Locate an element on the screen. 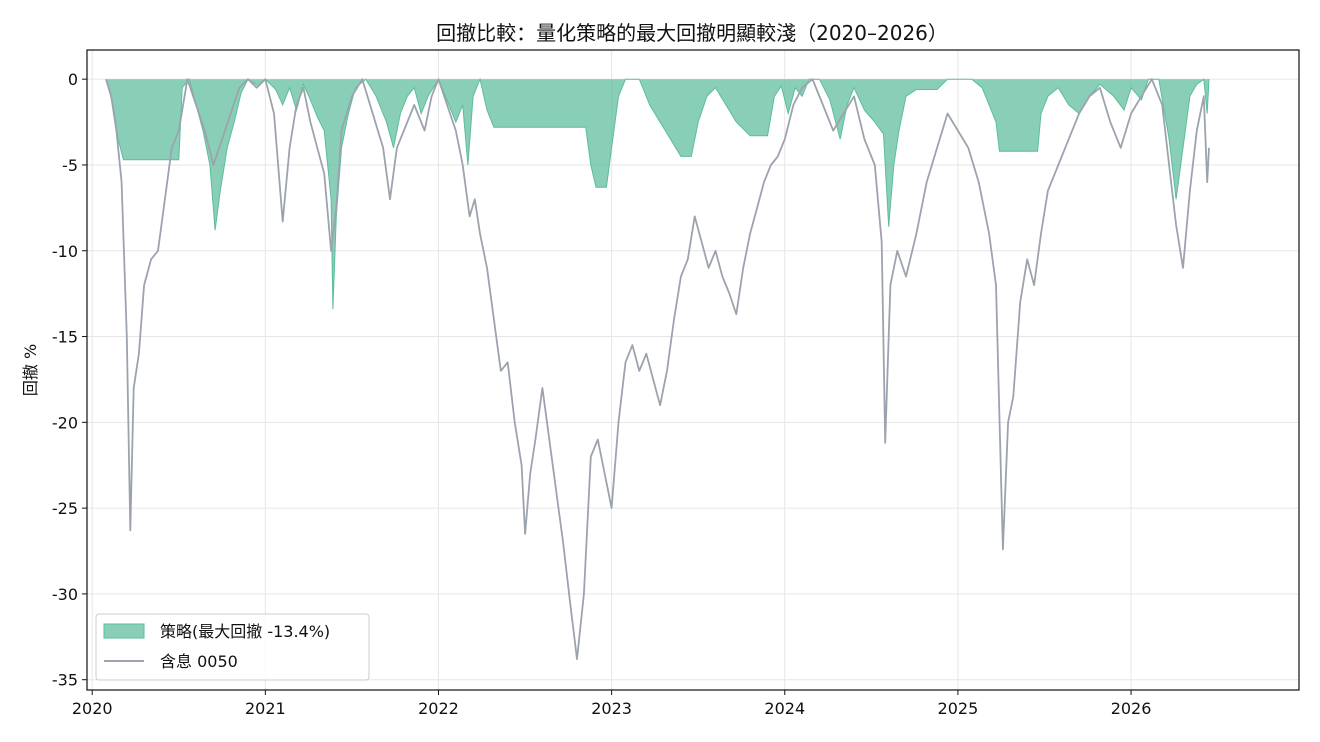  y-axis: 0 -5 -10 -15 -20 -25 -30 -35 is located at coordinates (69, 380).